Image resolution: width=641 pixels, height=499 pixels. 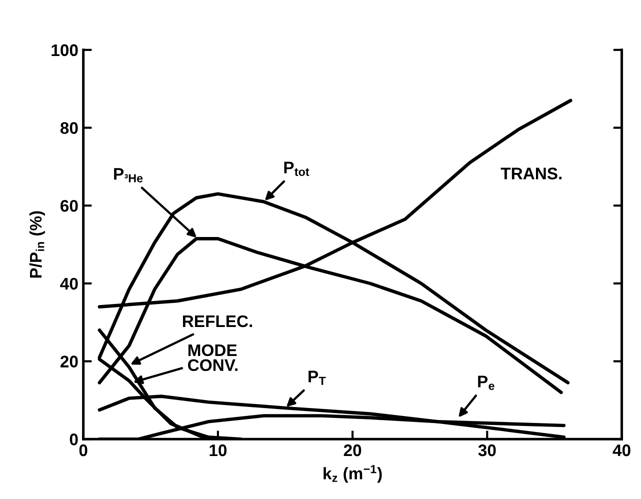 I want to click on x-tick-label: 10, so click(x=218, y=450).